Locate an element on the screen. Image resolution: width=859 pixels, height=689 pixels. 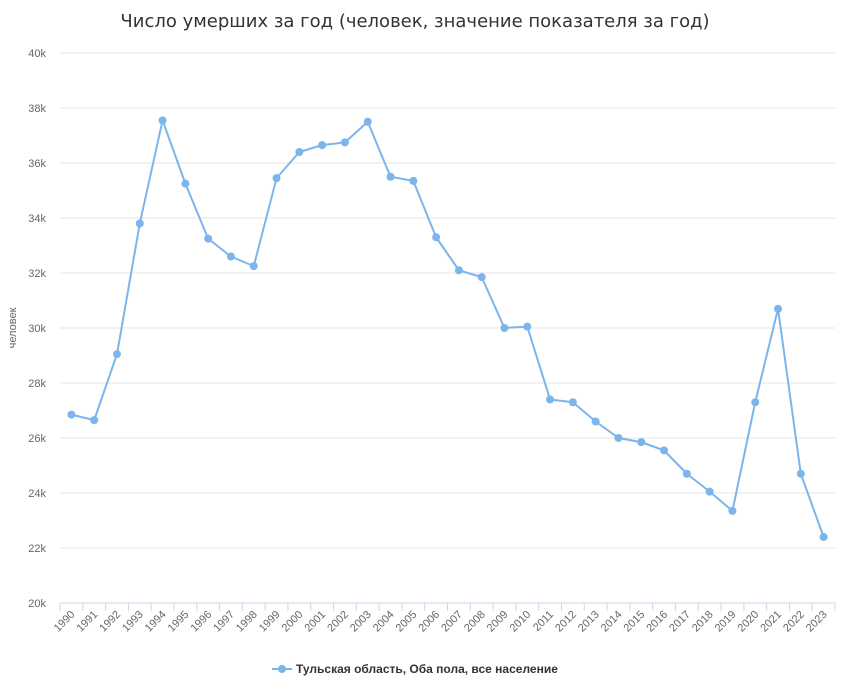
x-tick-label: 2021 is located at coordinates (771, 622).